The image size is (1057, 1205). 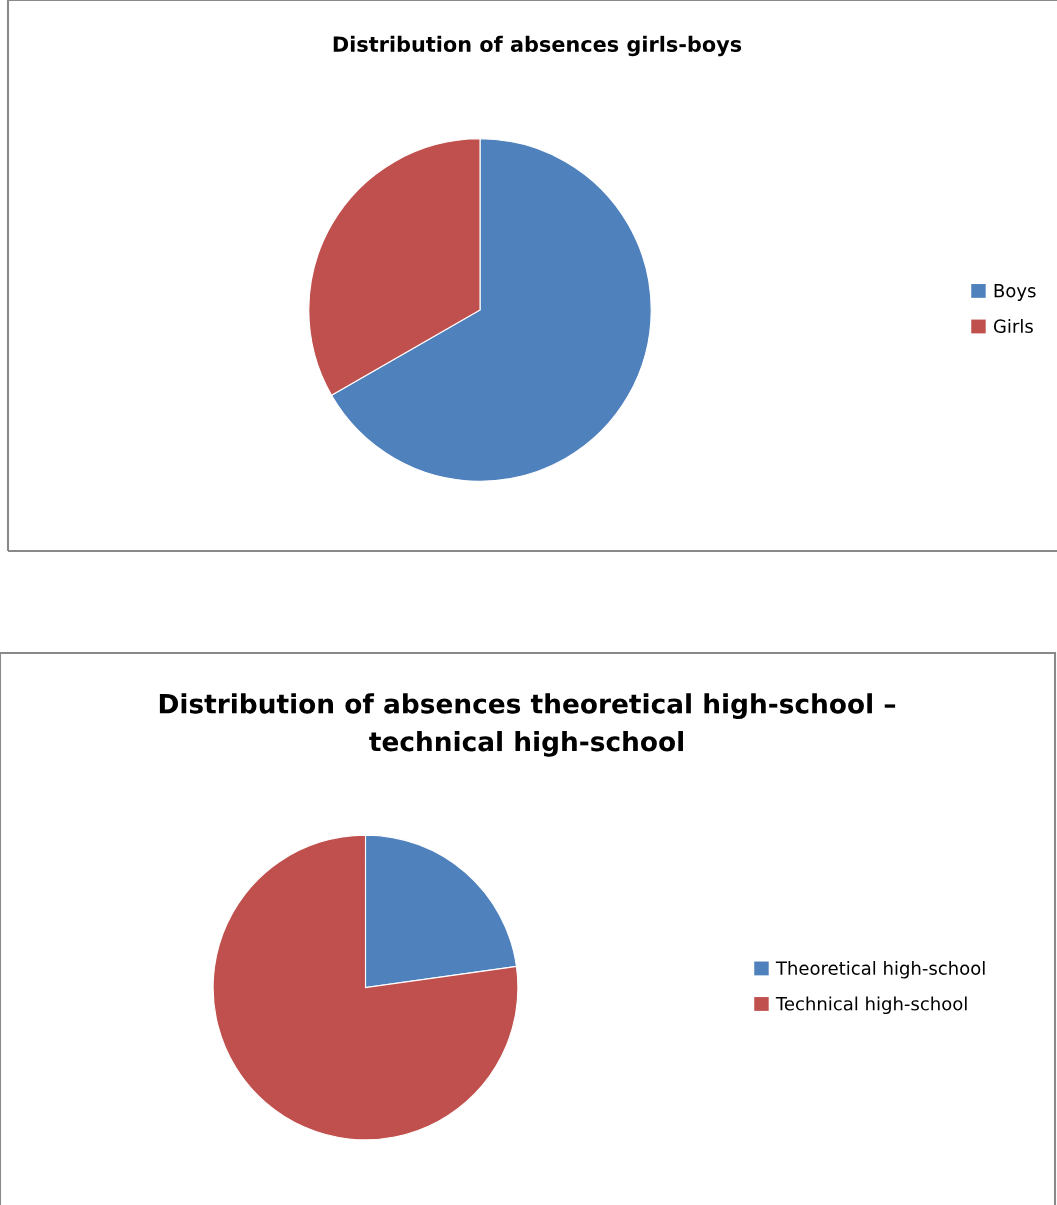 I want to click on legend-label: Technical high-school, so click(x=871, y=1005).